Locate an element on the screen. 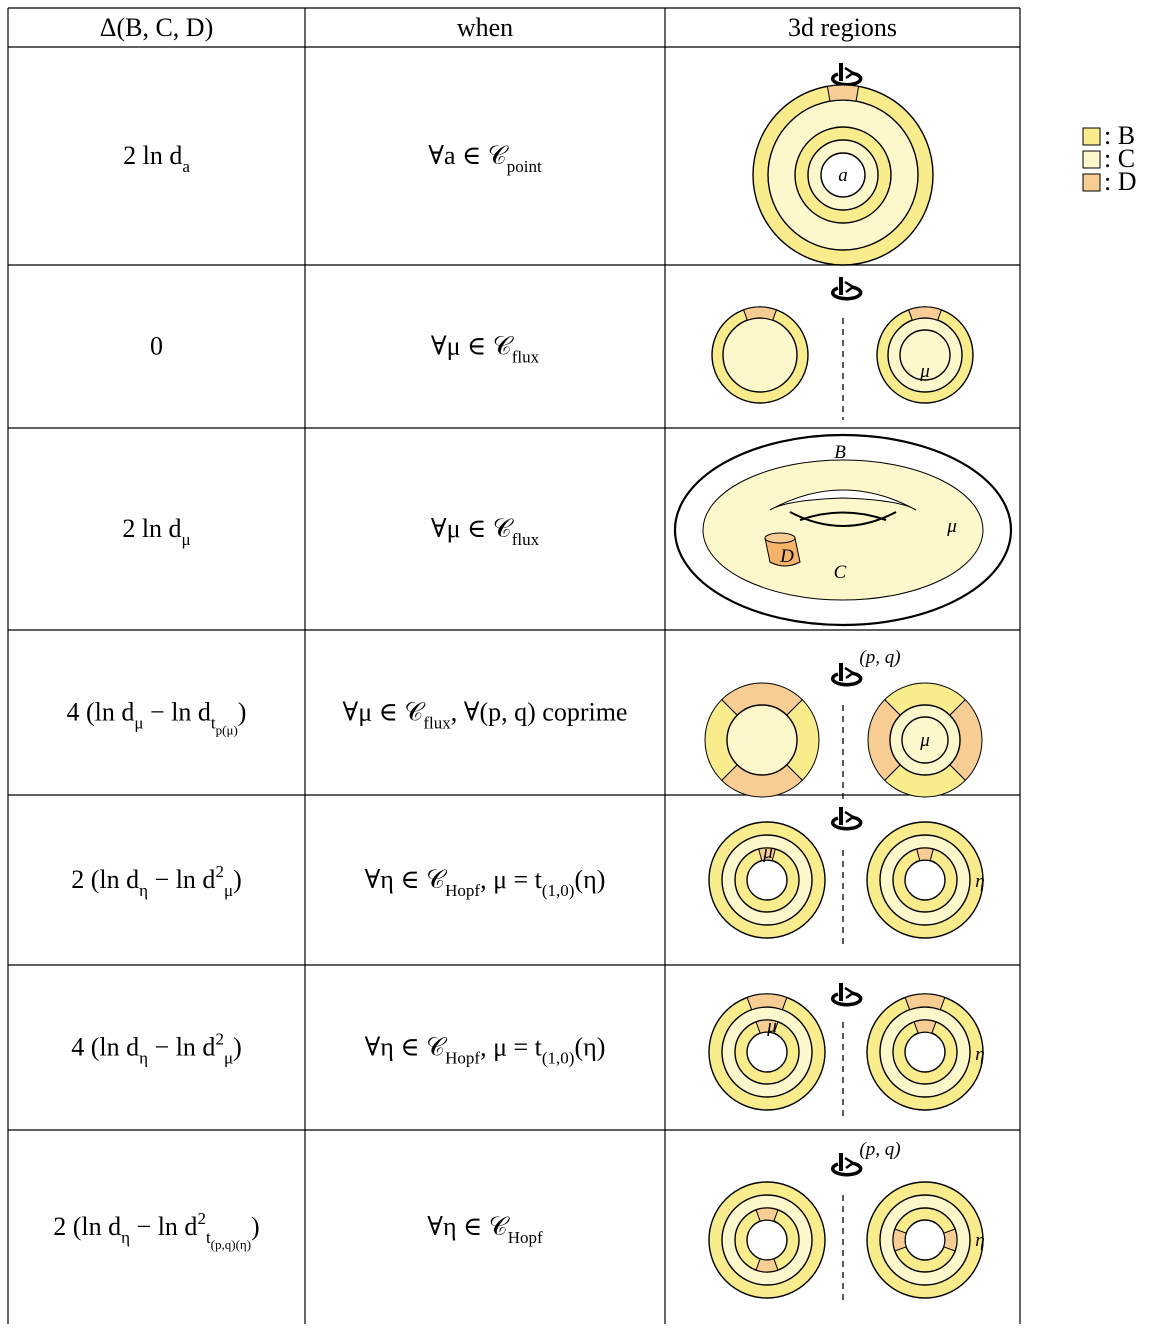  formula-part: 4 (ln d is located at coordinates (105, 1047).